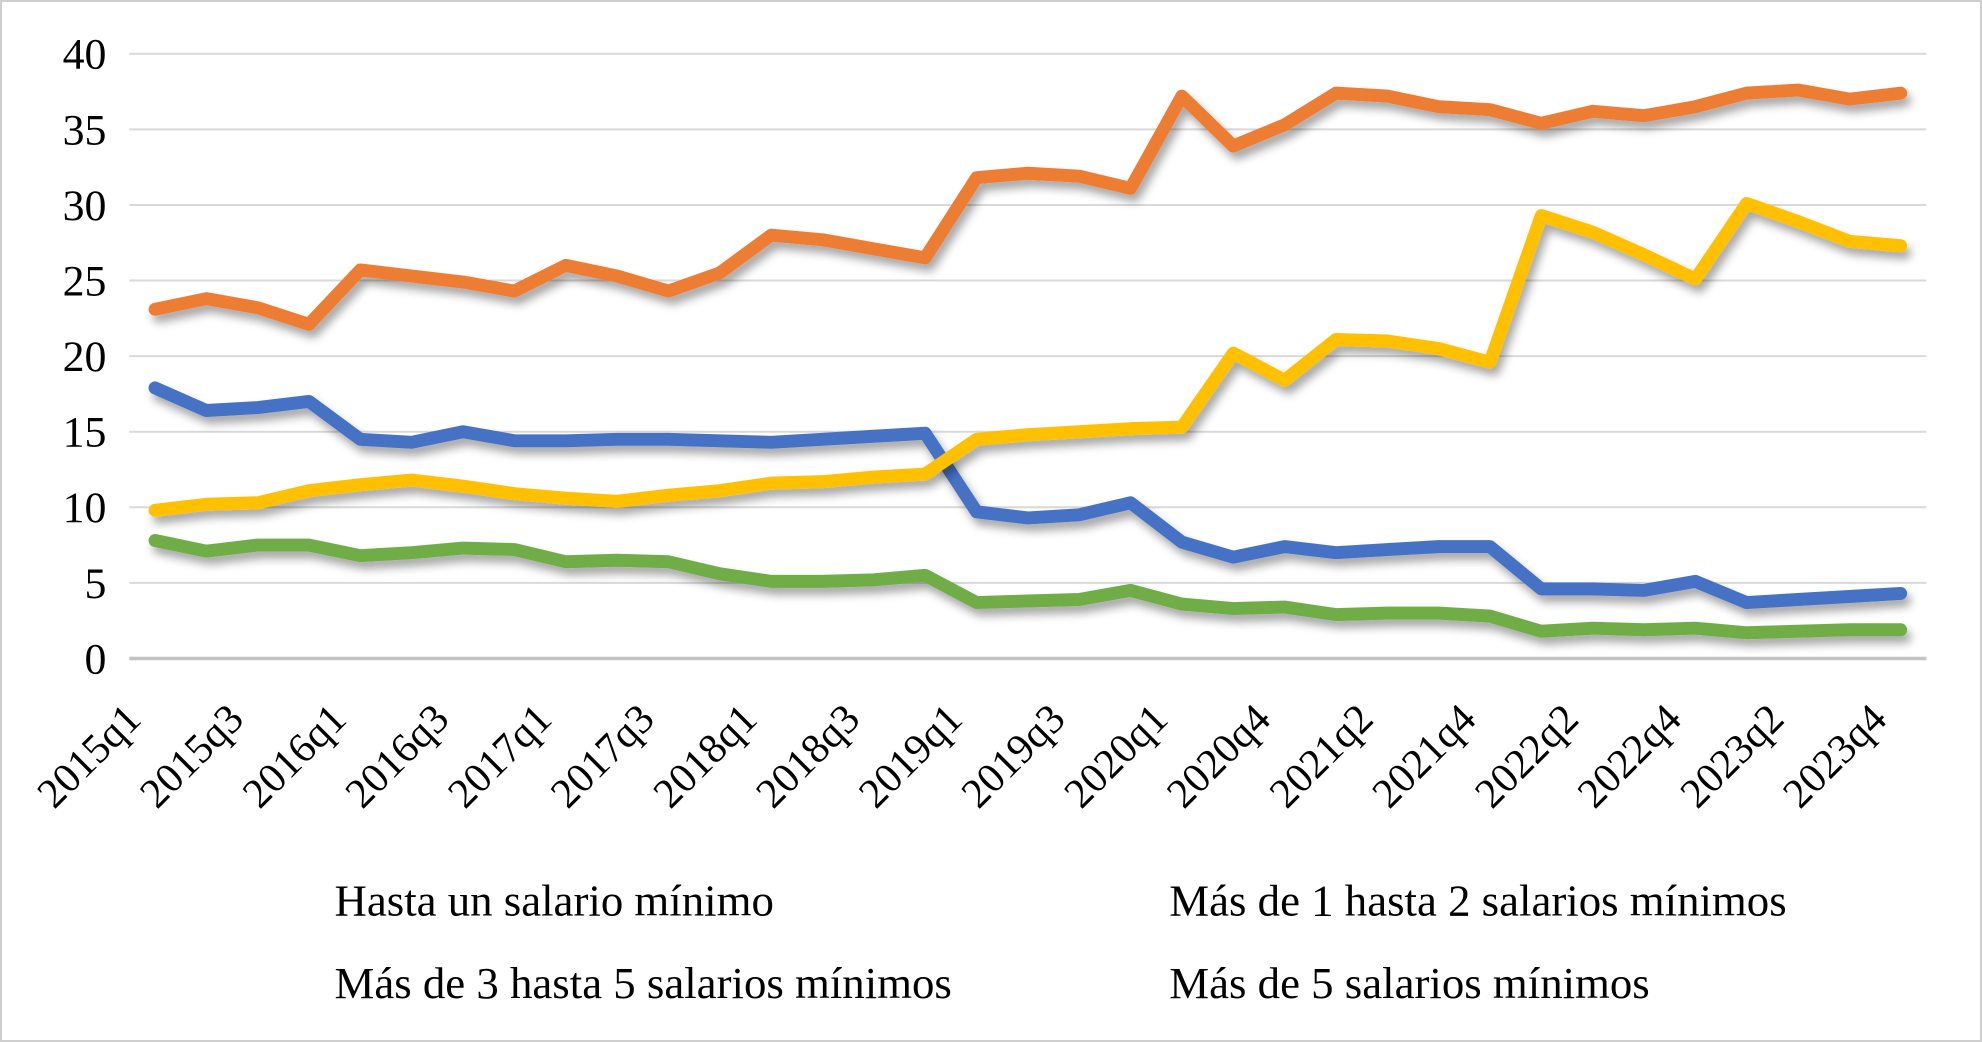  I want to click on y-tick-label: 20, so click(85, 357).